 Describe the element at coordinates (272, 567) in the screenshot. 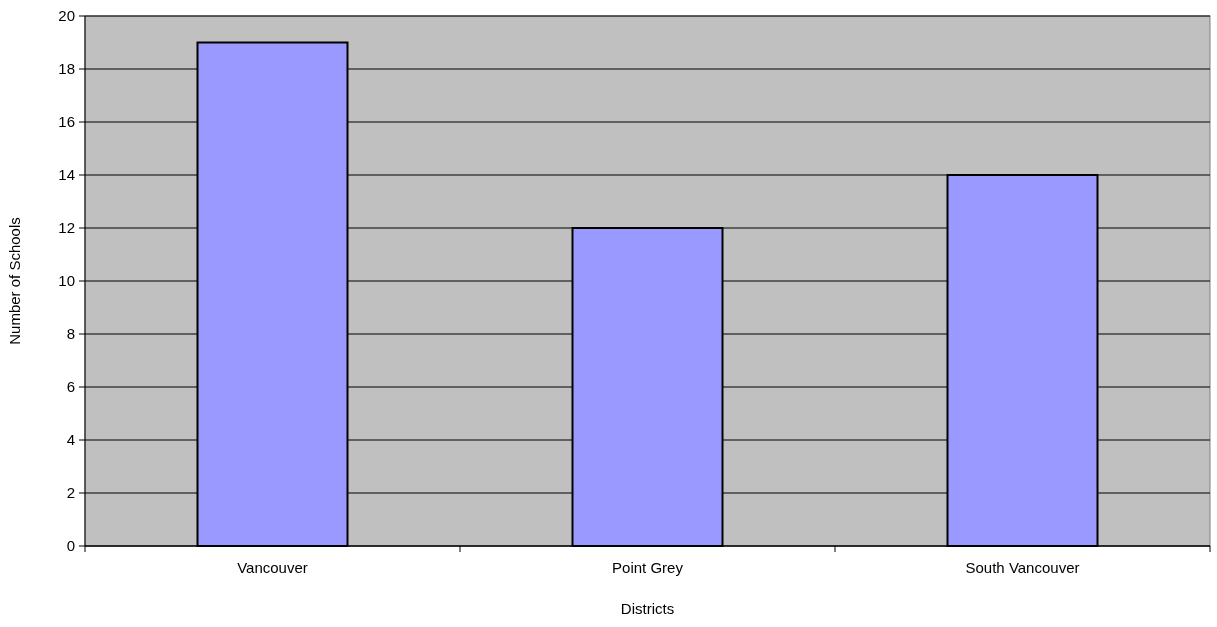

I see `x-tick-label: Vancouver` at that location.